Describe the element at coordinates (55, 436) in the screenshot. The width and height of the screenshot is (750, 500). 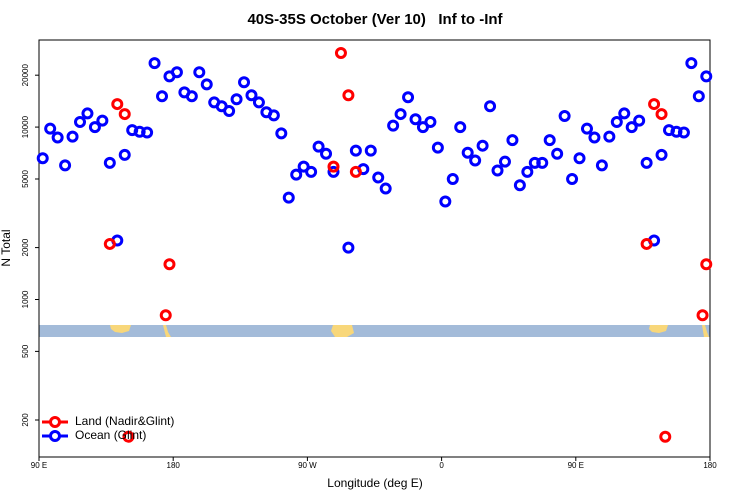
I see `legend-marker` at that location.